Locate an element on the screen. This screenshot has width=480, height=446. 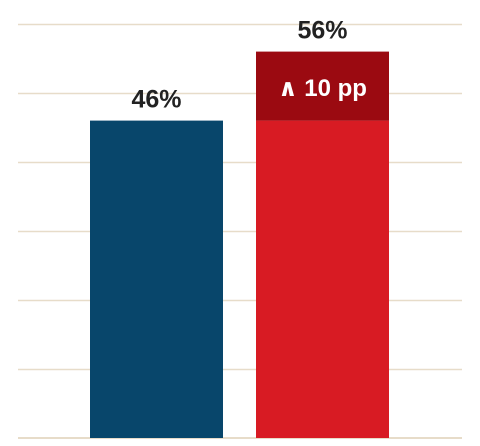
increase-annotation: ∧ 10 pp is located at coordinates (322, 88).